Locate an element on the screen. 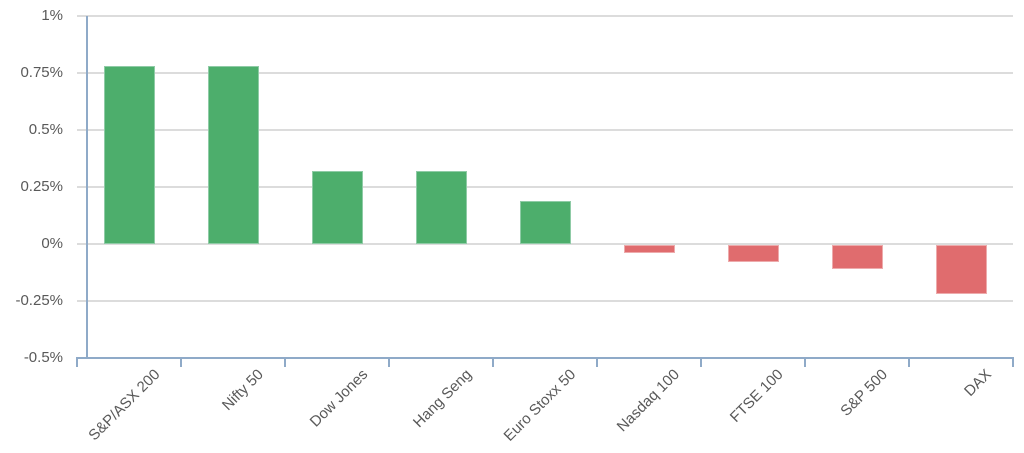 The image size is (1024, 453). y-axis-line is located at coordinates (87, 187).